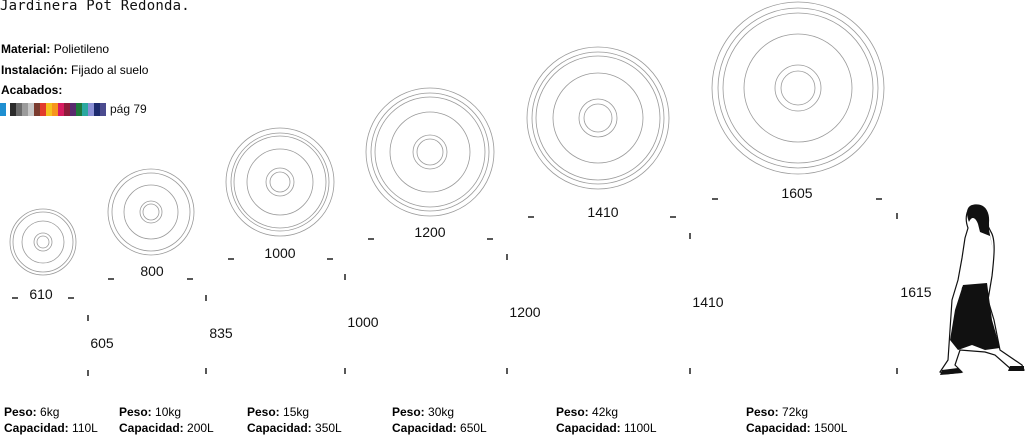  I want to click on capacity-value: 110L, so click(85, 428).